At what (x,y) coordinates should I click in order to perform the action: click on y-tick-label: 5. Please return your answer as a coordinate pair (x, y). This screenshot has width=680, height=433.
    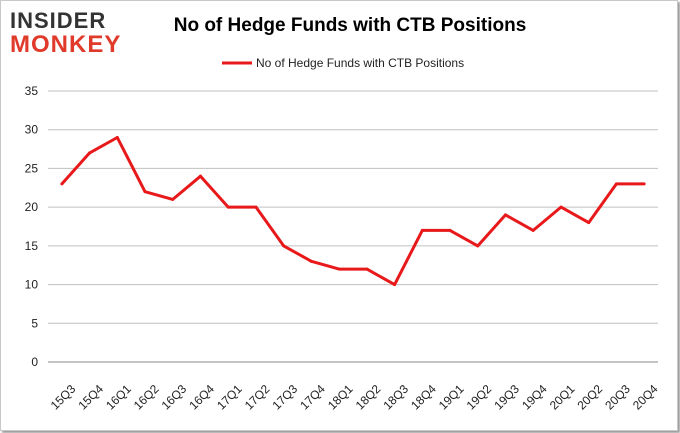
    Looking at the image, I should click on (34, 323).